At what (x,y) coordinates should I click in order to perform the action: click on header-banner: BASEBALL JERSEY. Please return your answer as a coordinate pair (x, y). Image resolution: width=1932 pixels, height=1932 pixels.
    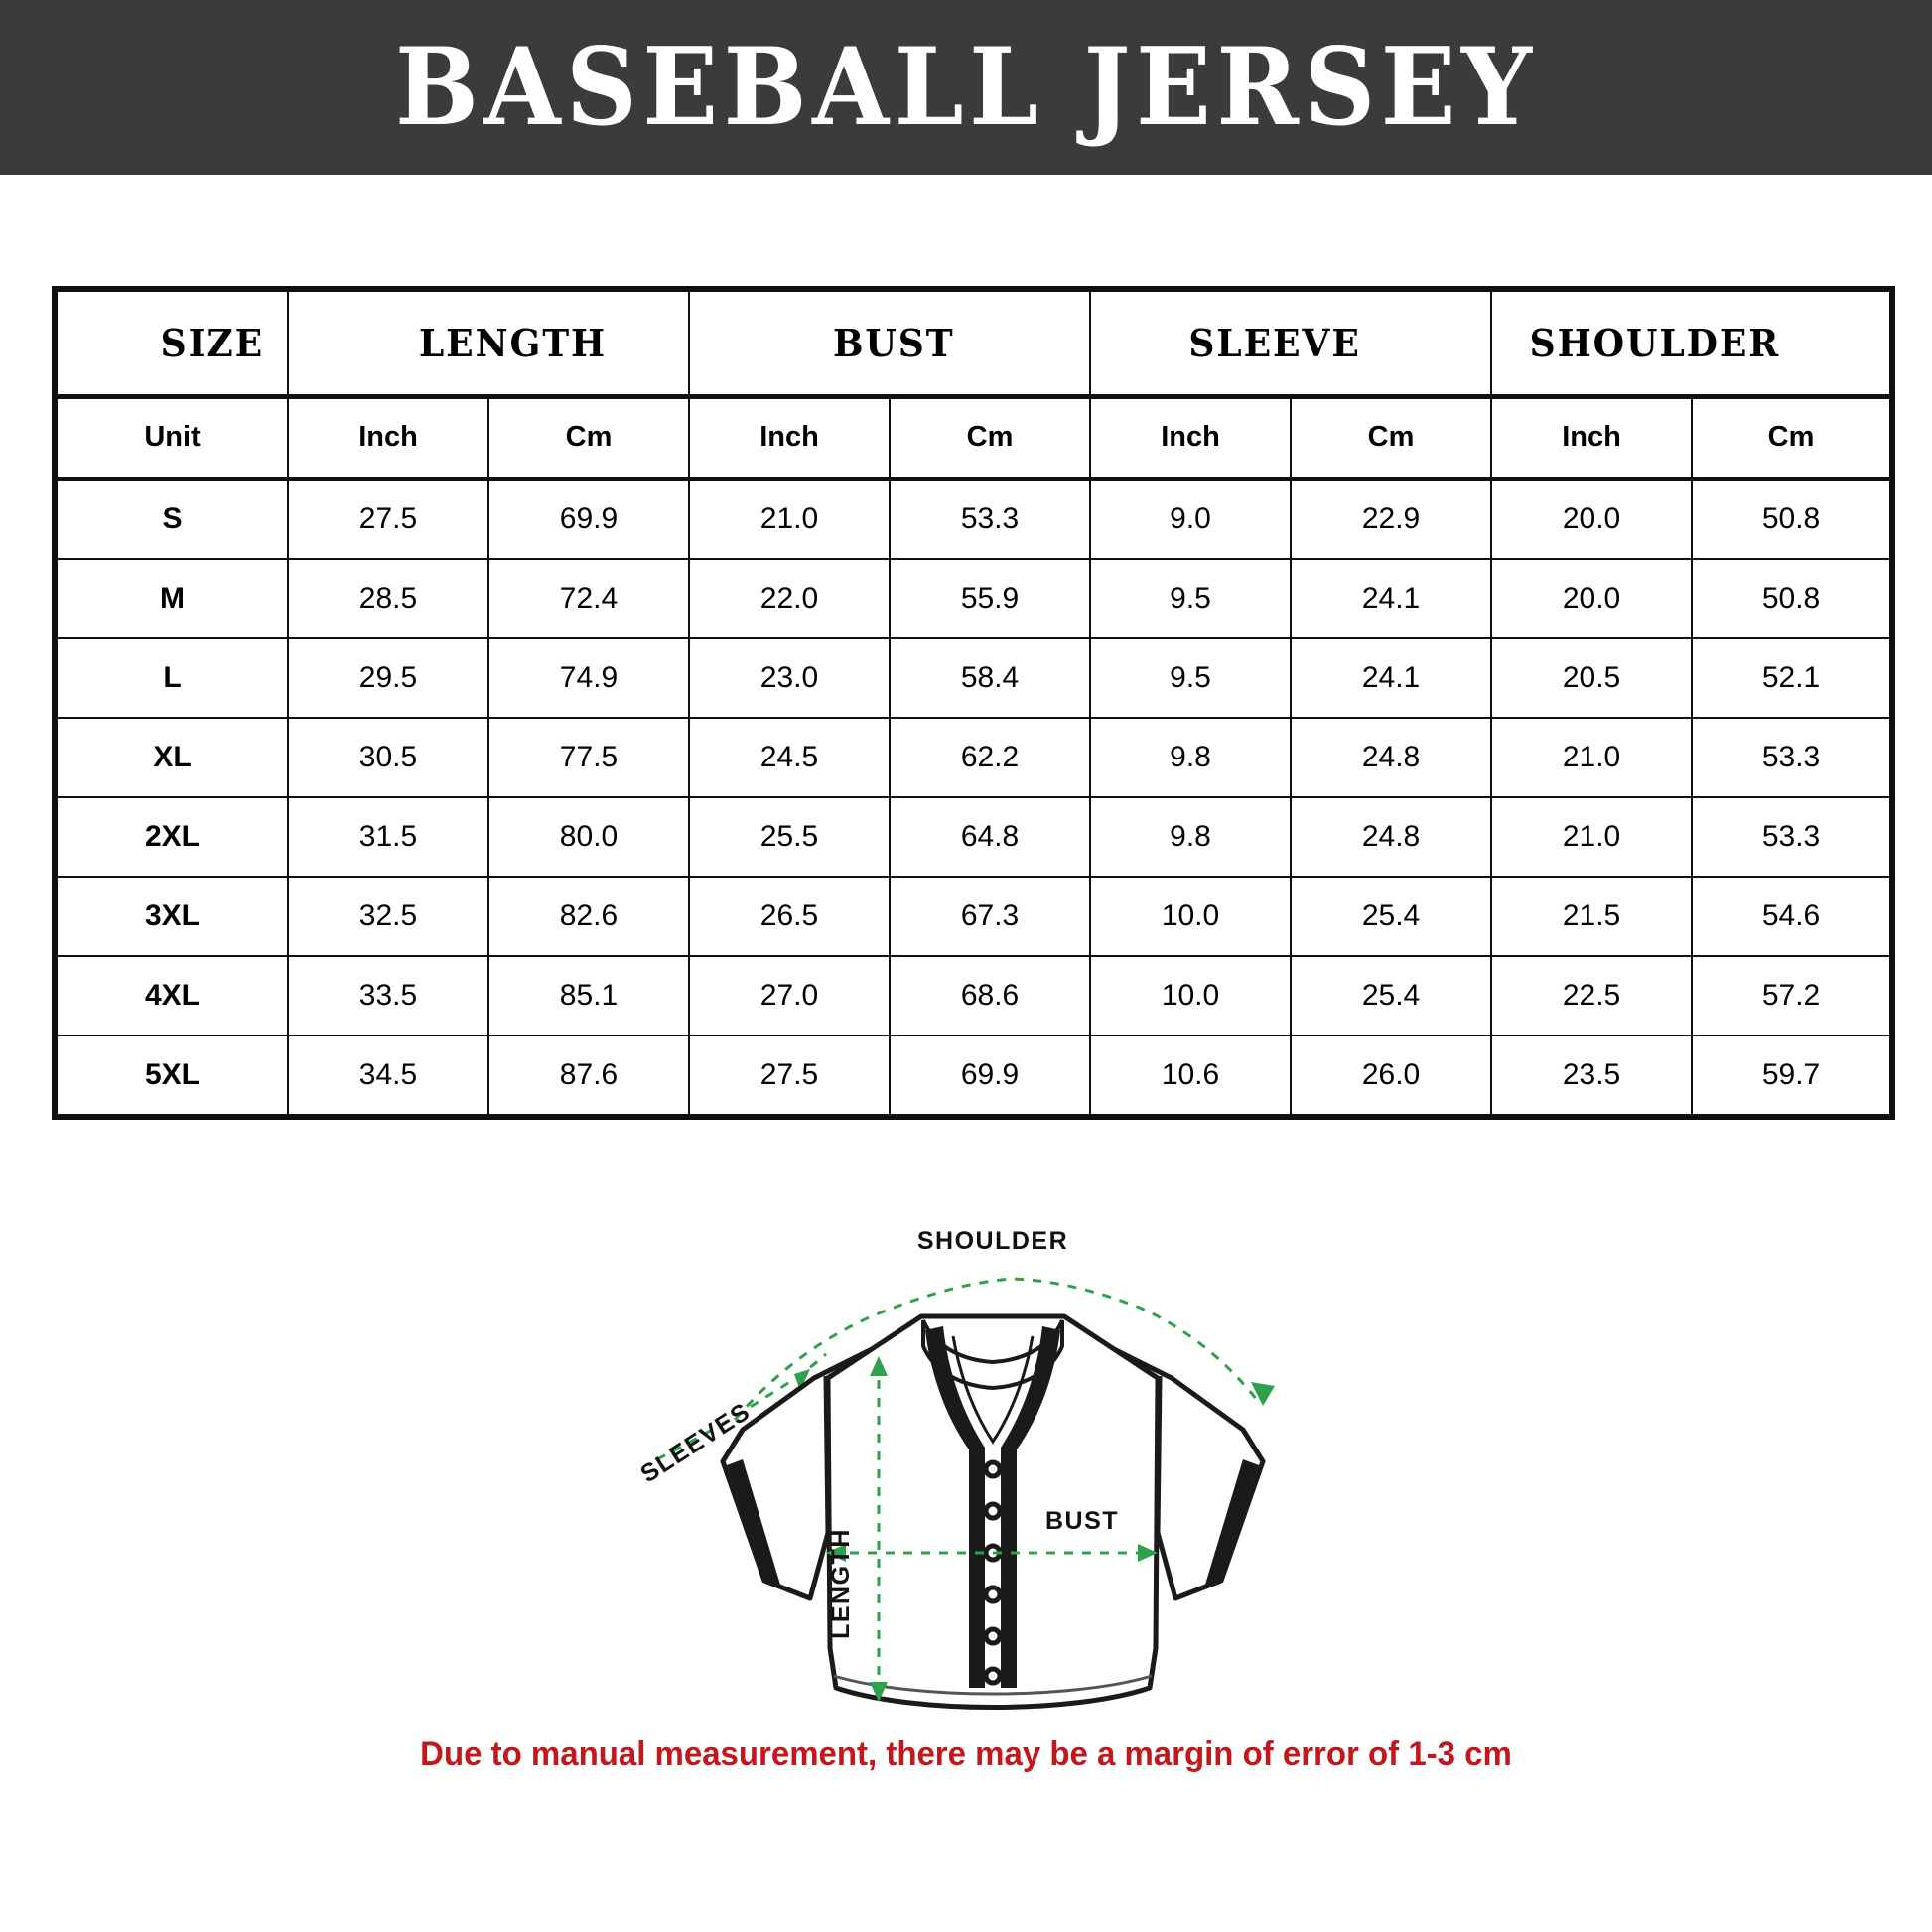
    Looking at the image, I should click on (966, 88).